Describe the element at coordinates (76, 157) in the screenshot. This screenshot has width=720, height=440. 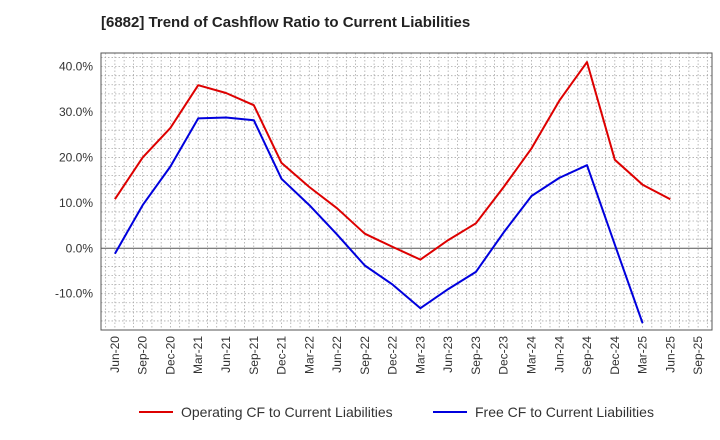
I see `y-tick-label: 20.0%` at that location.